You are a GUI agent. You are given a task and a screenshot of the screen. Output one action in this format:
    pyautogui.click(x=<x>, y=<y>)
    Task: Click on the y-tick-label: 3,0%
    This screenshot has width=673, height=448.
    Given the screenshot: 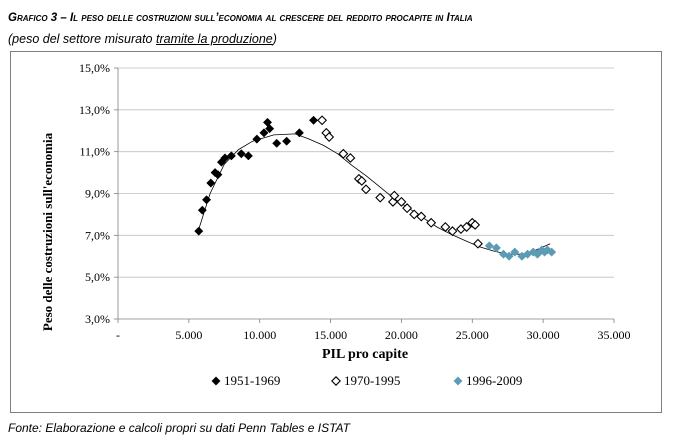 What is the action you would take?
    pyautogui.click(x=97, y=319)
    